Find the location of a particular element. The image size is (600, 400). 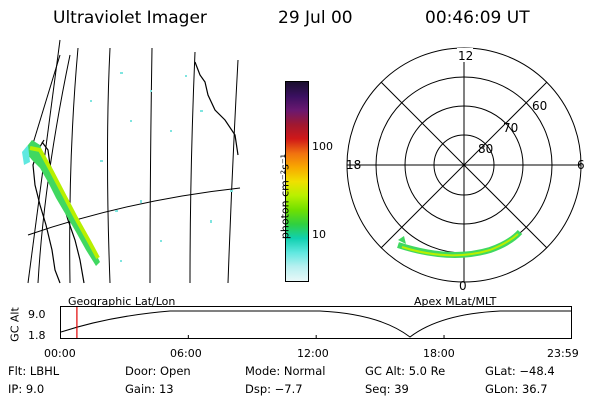

altitude-tick-min: 1.8 is located at coordinates (37, 335).